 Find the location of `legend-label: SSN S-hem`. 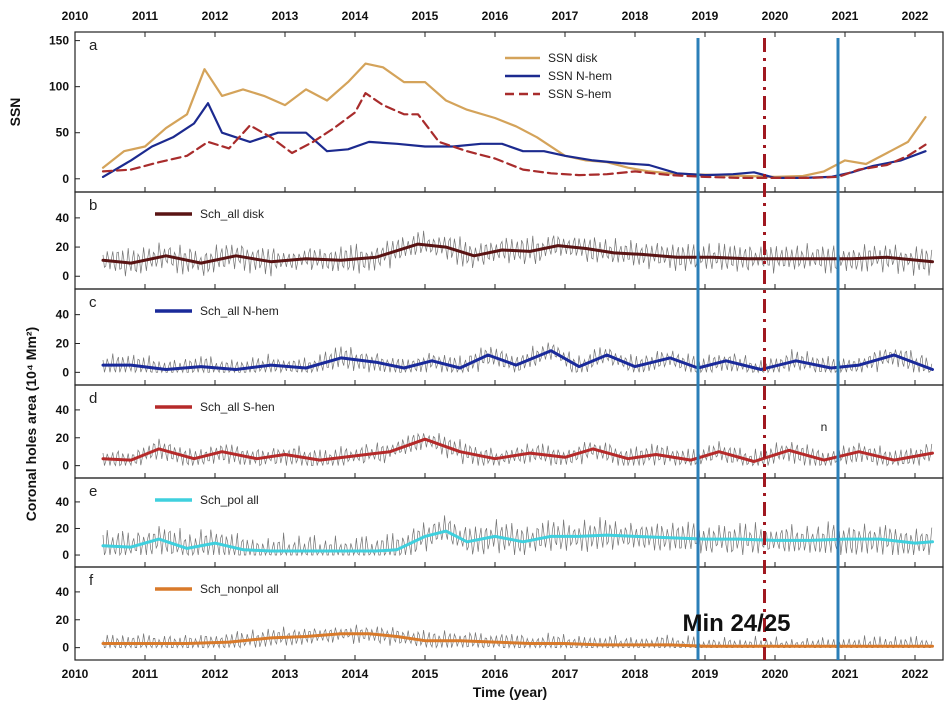

legend-label: SSN S-hem is located at coordinates (579, 94).